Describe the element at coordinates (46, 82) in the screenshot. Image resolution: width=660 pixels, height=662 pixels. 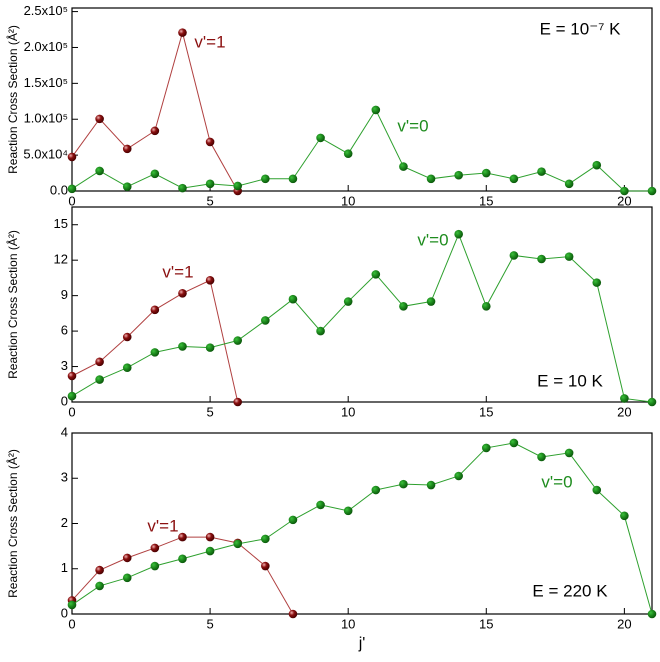
I see `y-tick-label: 1.5x10⁵` at that location.